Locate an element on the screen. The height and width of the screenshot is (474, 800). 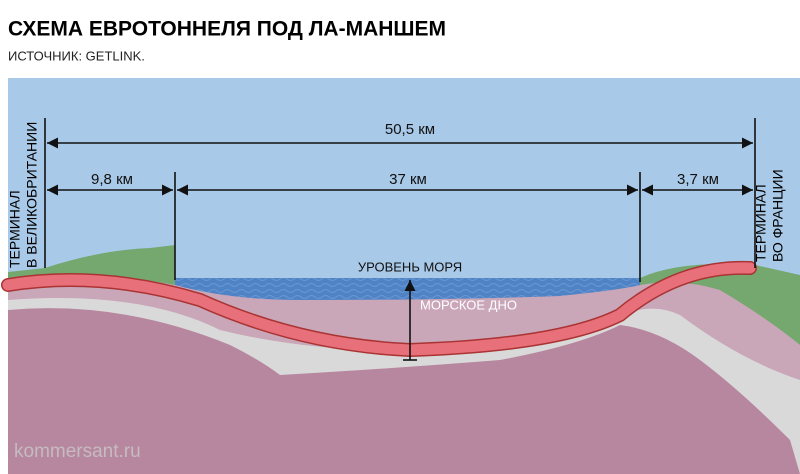
dimension-label: 37 км is located at coordinates (408, 179).